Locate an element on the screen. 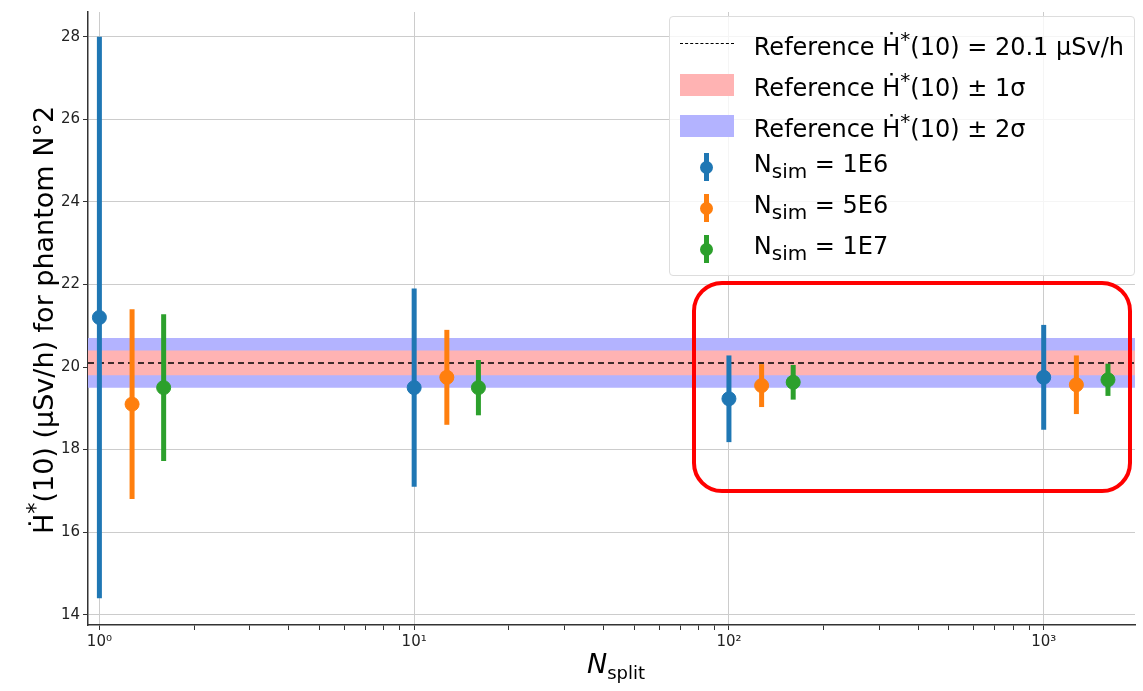  y-tick-label: 22 is located at coordinates (70, 283).